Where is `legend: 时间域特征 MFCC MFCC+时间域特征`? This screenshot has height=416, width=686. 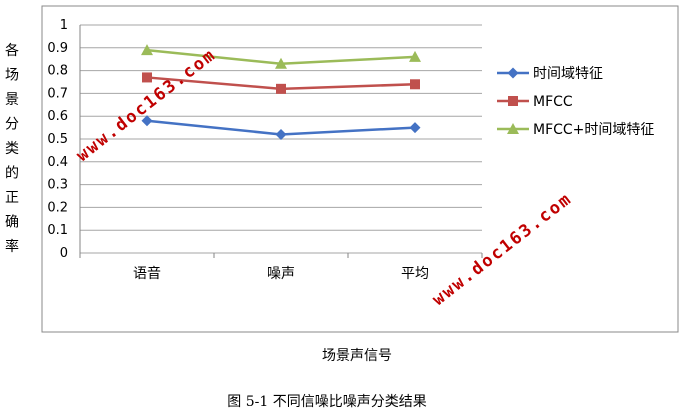
legend: 时间域特征 MFCC MFCC+时间域特征 is located at coordinates (575, 102).